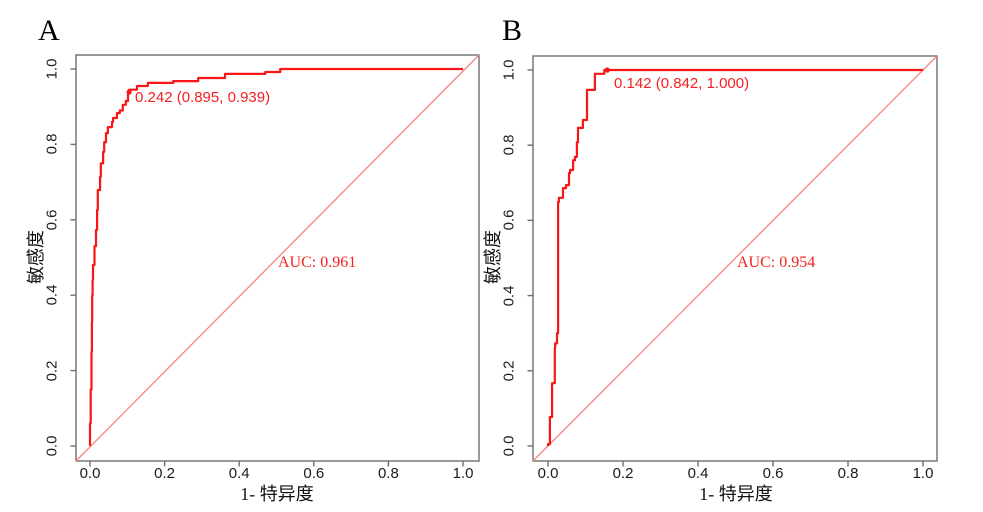  What do you see at coordinates (776, 262) in the screenshot?
I see `auc-label-b: AUC: 0.954` at bounding box center [776, 262].